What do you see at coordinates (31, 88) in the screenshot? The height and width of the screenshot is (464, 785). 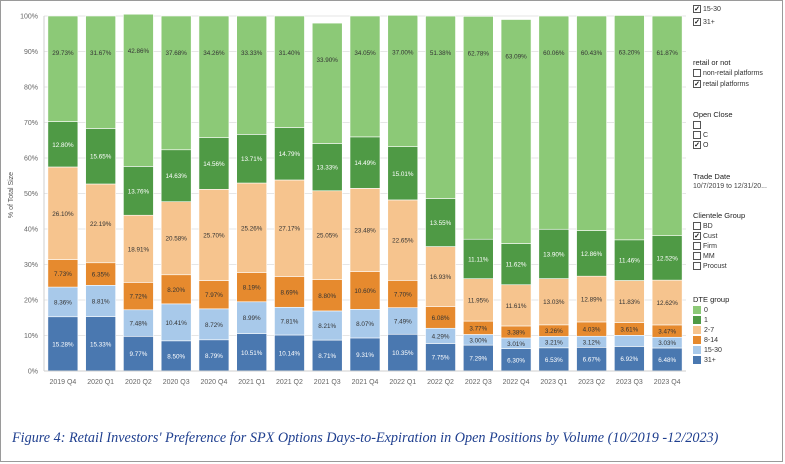 I see `y-tick-label-8: 80%` at bounding box center [31, 88].